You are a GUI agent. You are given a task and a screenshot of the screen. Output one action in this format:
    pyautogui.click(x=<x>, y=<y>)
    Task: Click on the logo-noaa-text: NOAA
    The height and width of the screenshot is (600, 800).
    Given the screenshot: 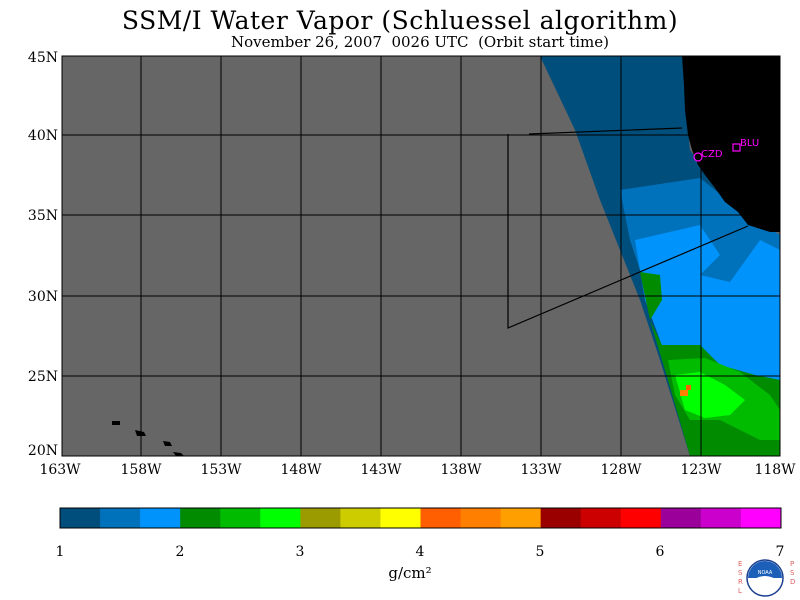 What is the action you would take?
    pyautogui.click(x=765, y=573)
    